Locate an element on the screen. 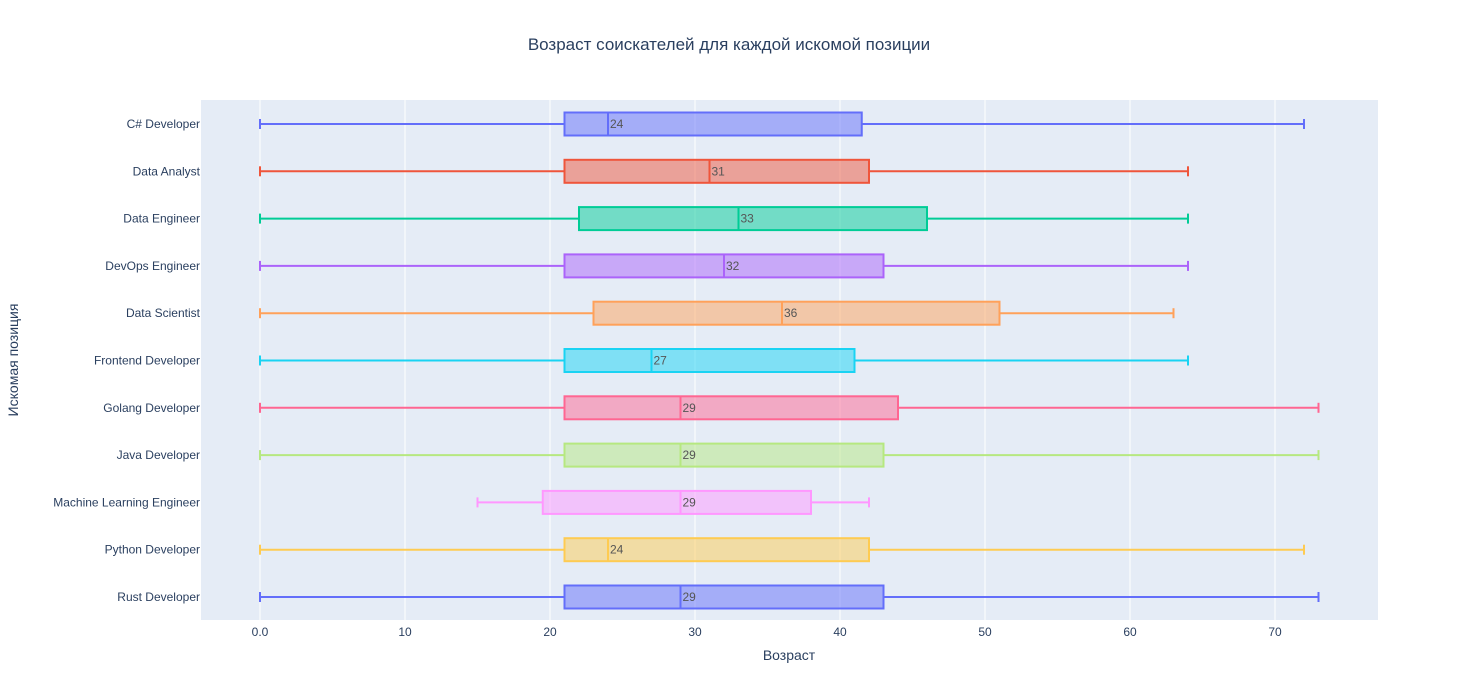  y-tick-label: C# Developer is located at coordinates (163, 124).